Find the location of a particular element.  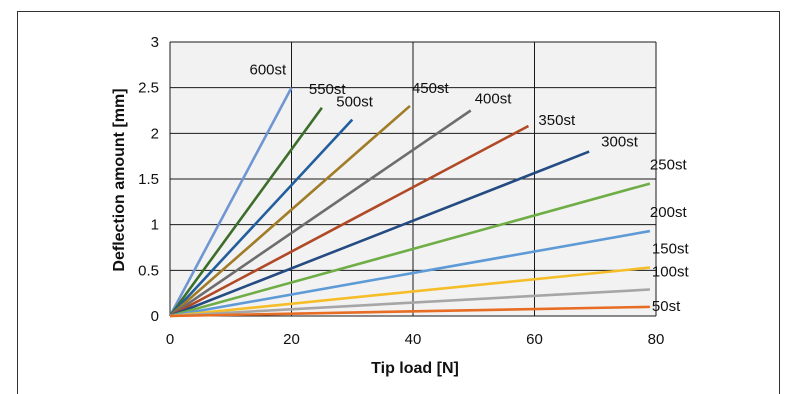

y-tick-labels: 0 0.5 1 1.5 2 2.5 3 is located at coordinates (148, 179).